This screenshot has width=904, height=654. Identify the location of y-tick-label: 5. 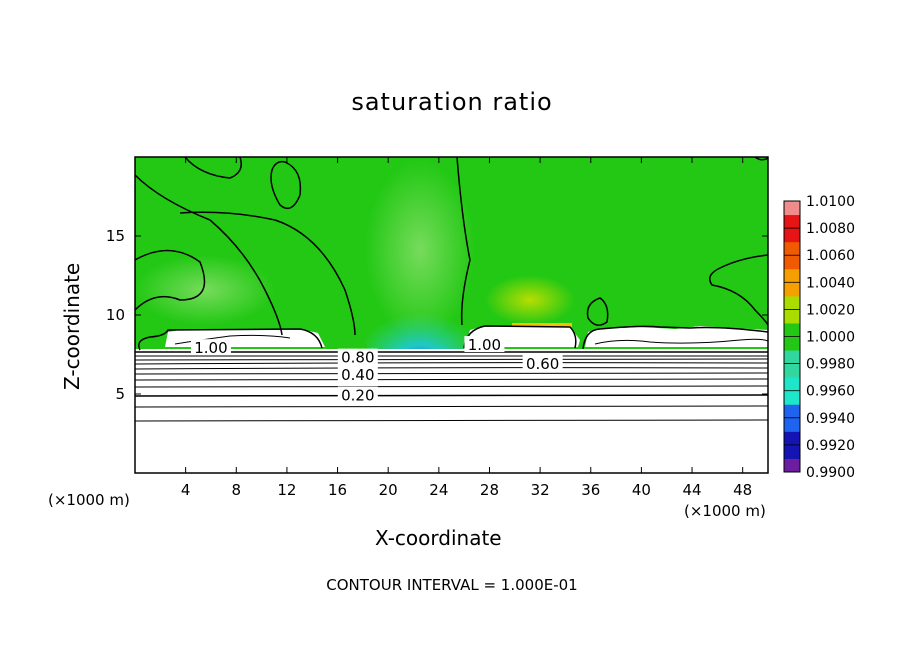
(120, 394).